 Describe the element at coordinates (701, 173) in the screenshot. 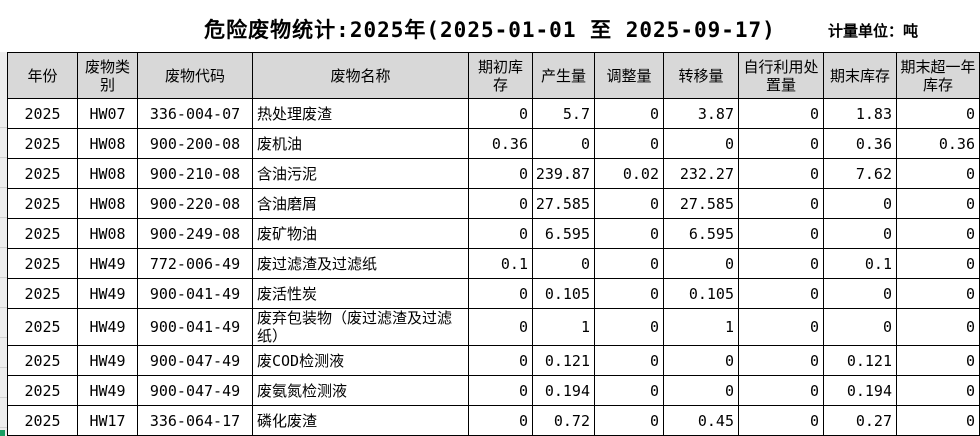

I see `cell: 232.27` at that location.